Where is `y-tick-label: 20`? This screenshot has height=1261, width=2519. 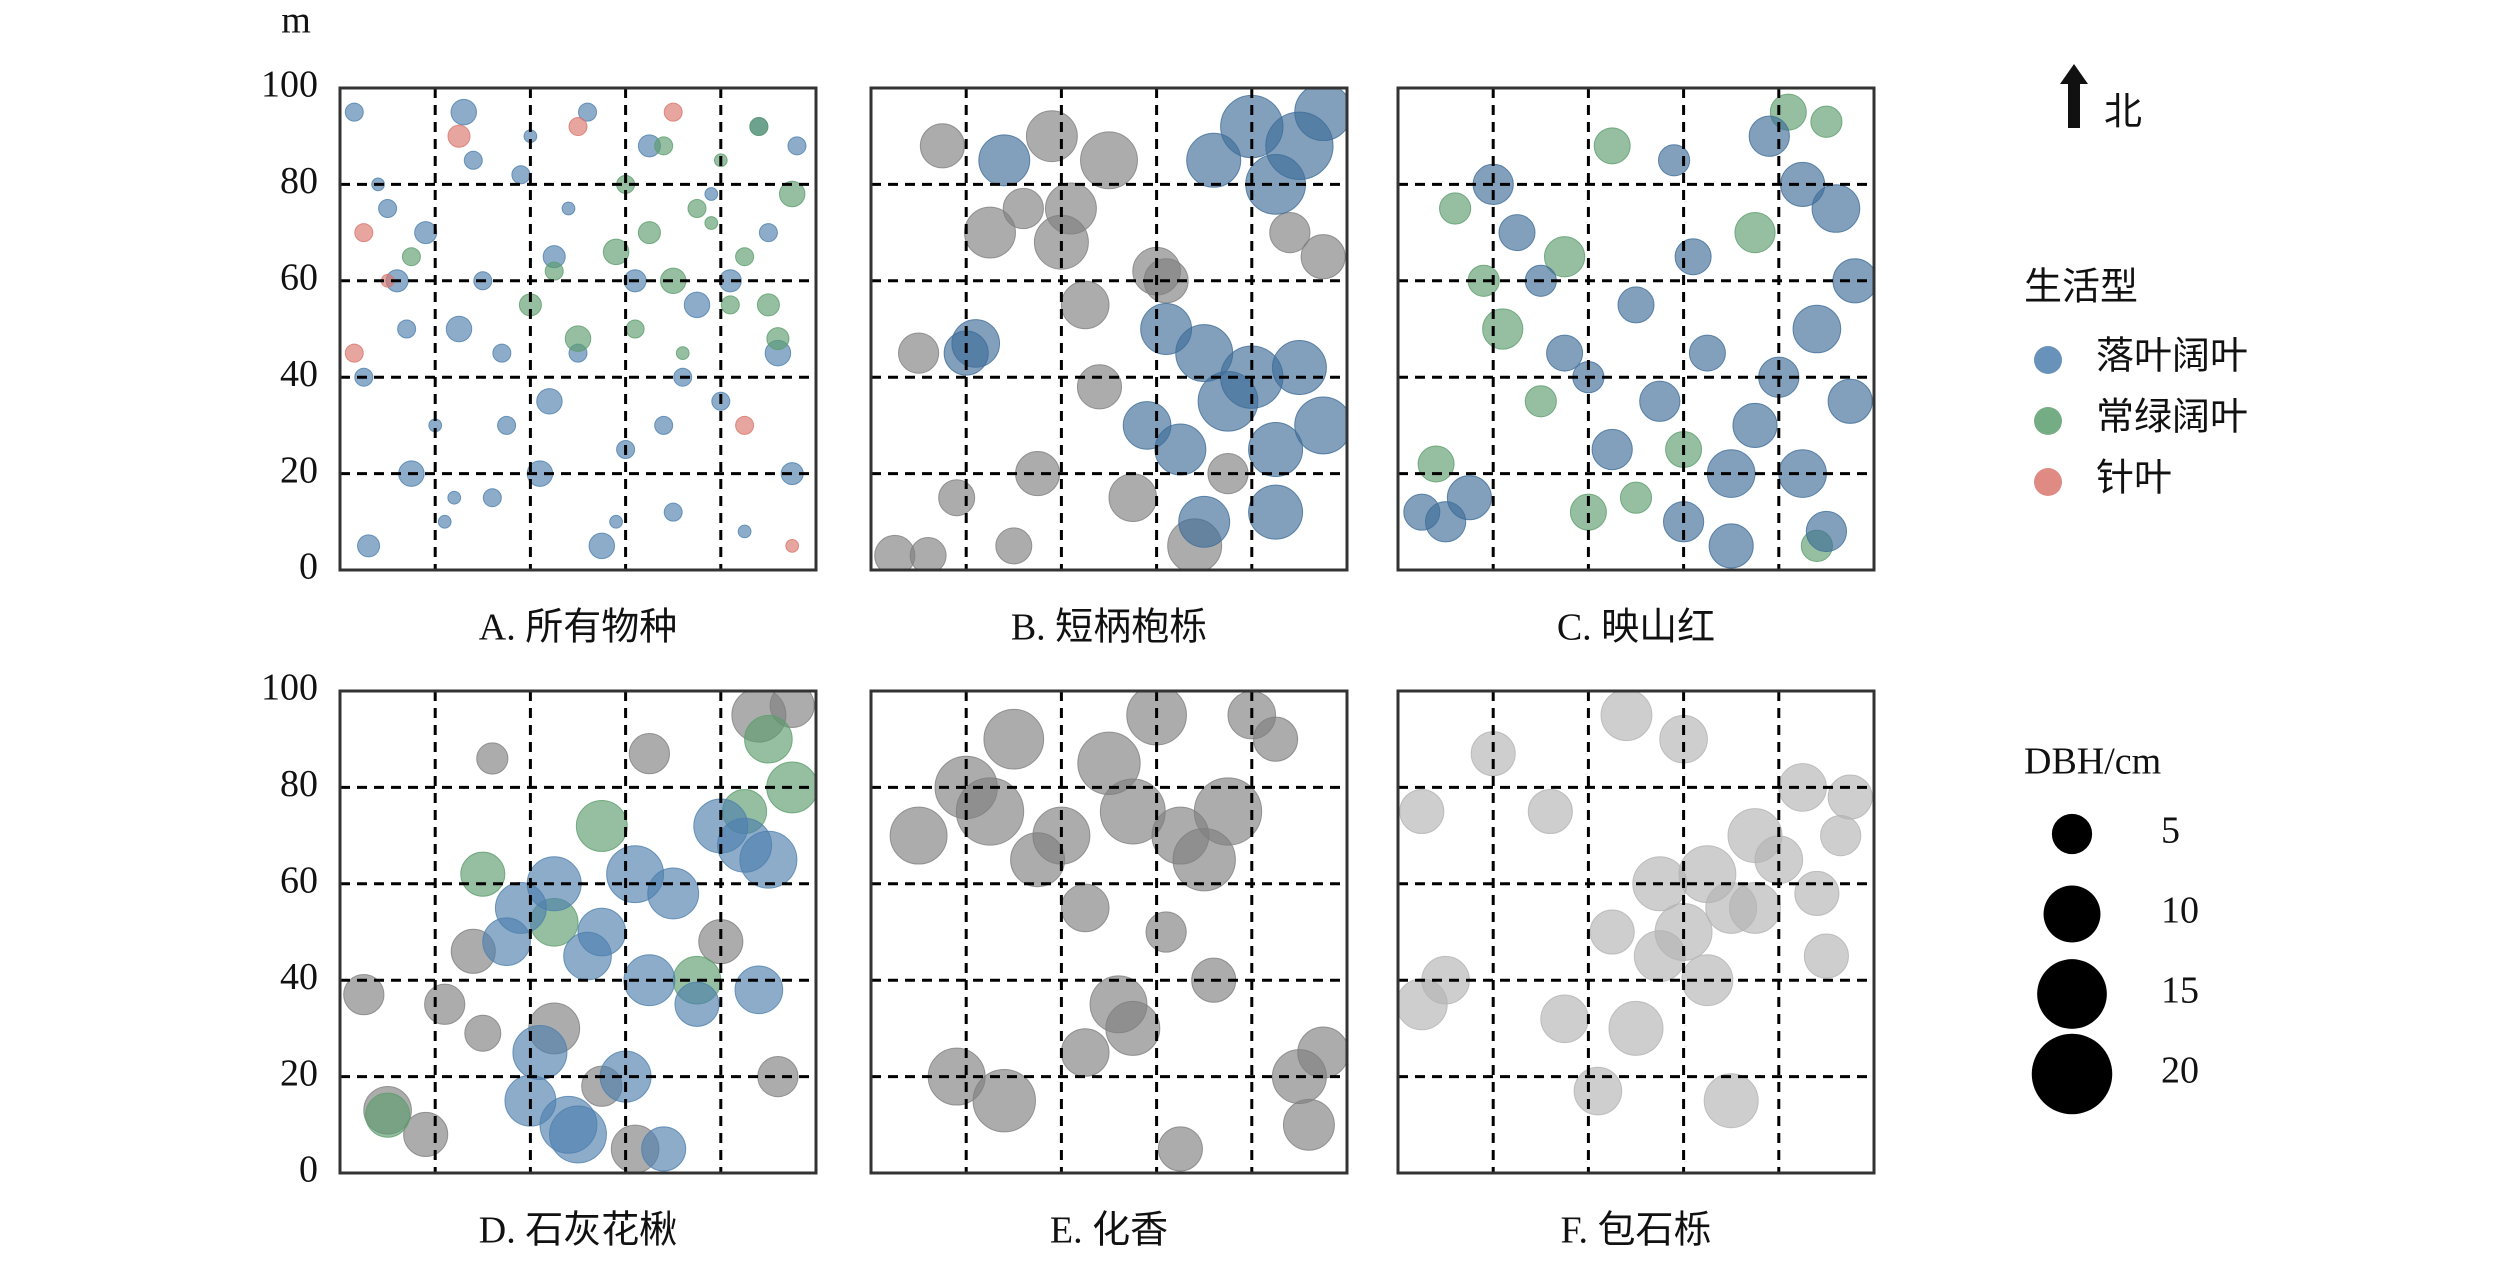 y-tick-label: 20 is located at coordinates (299, 470).